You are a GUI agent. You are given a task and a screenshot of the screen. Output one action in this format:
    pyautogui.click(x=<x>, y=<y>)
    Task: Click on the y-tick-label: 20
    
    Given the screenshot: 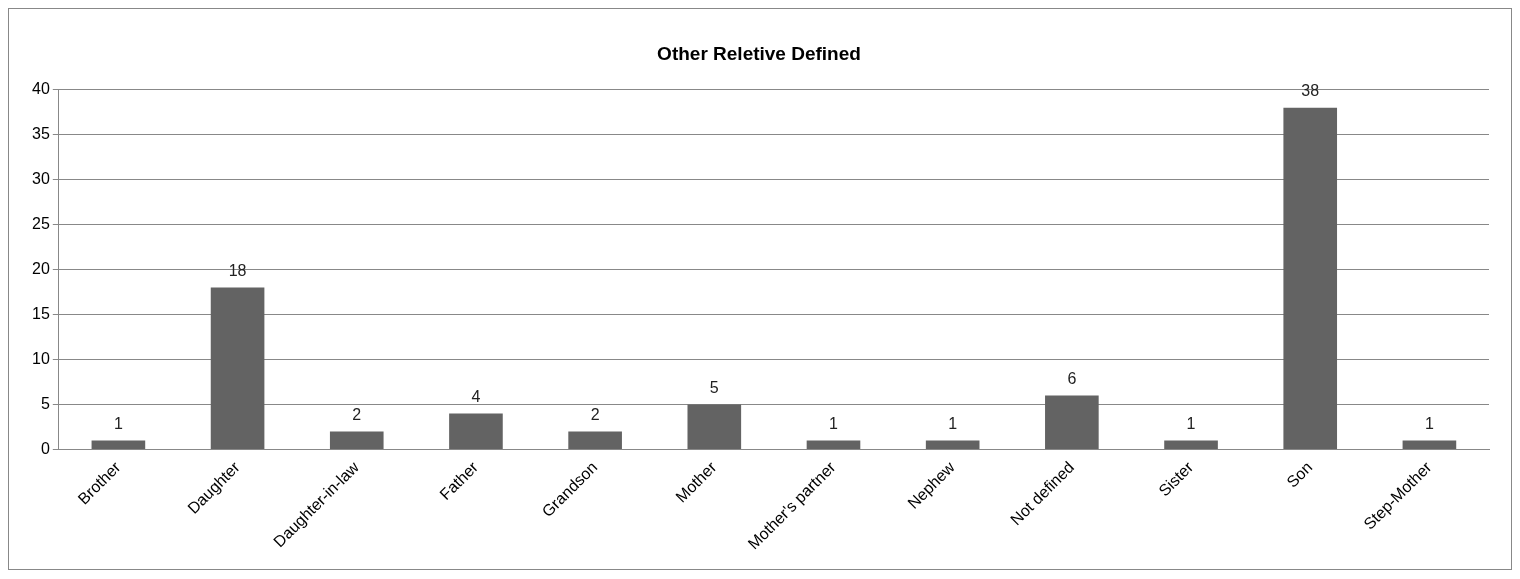 What is the action you would take?
    pyautogui.click(x=41, y=269)
    